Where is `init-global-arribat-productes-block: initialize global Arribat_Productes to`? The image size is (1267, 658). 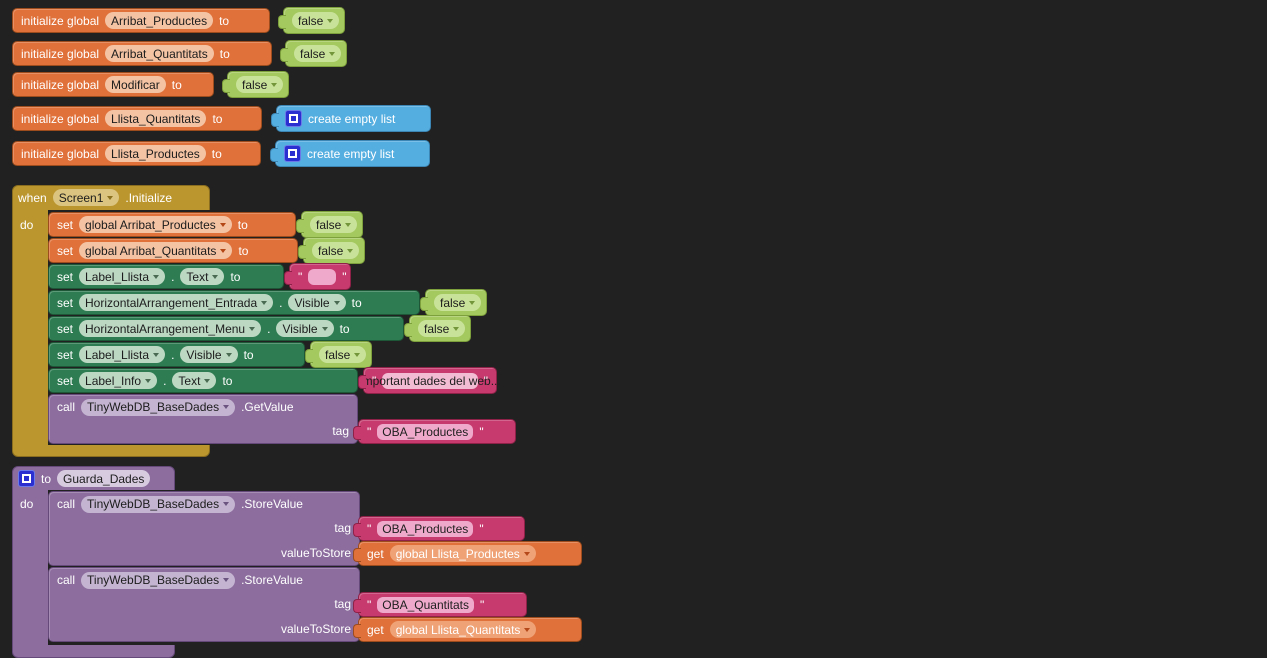
init-global-arribat-productes-block: initialize global Arribat_Productes to is located at coordinates (141, 20).